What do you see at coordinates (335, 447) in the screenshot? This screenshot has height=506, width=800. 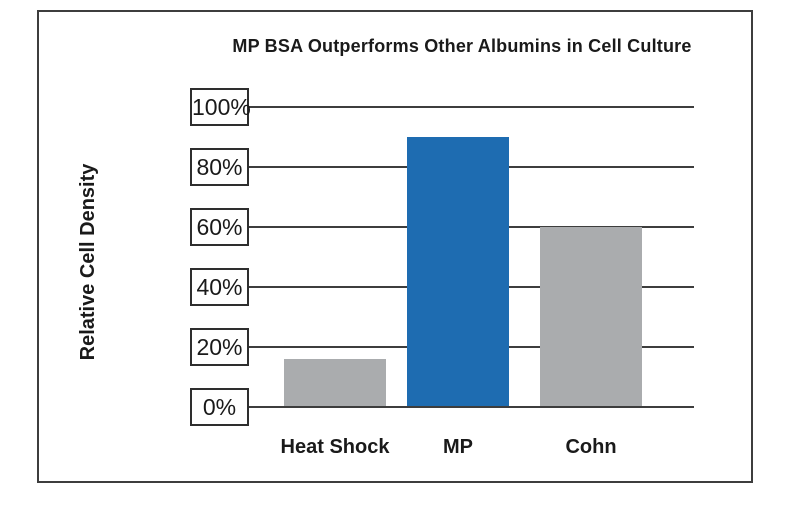 I see `x-tick-label-heat-shock: Heat Shock` at bounding box center [335, 447].